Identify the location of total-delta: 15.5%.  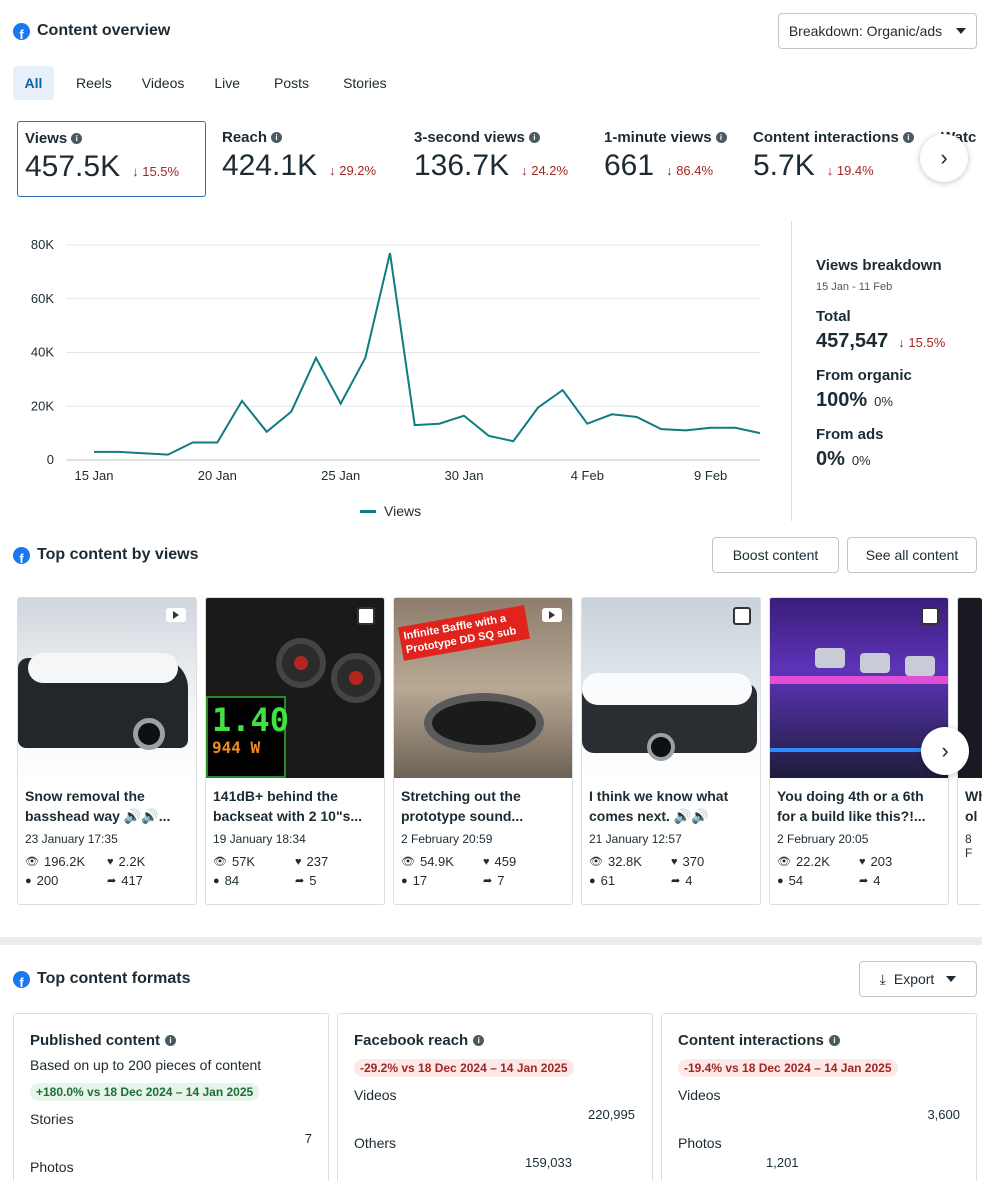
(927, 342).